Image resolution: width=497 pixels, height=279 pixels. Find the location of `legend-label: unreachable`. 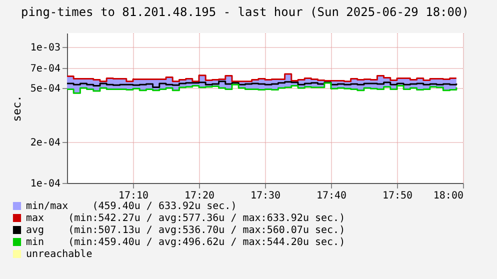

legend-label: unreachable is located at coordinates (59, 254).